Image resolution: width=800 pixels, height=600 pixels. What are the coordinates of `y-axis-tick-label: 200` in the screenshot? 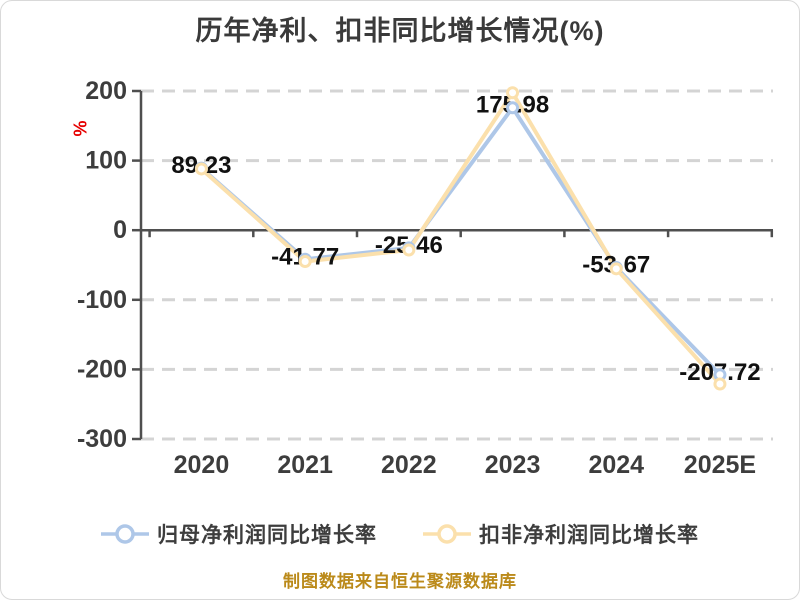 It's located at (106, 91).